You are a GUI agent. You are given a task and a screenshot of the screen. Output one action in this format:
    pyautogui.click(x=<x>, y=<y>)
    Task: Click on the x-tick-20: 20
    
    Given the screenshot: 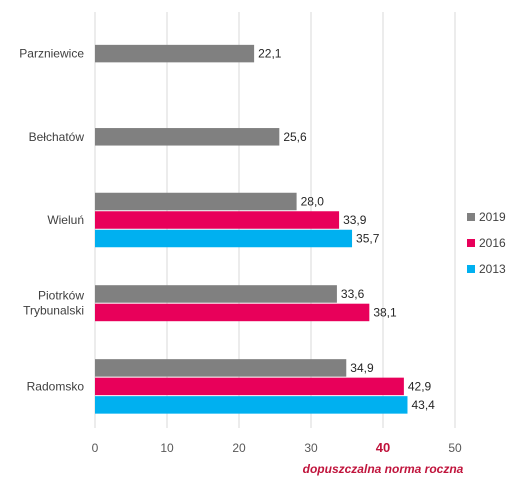 What is the action you would take?
    pyautogui.click(x=239, y=448)
    